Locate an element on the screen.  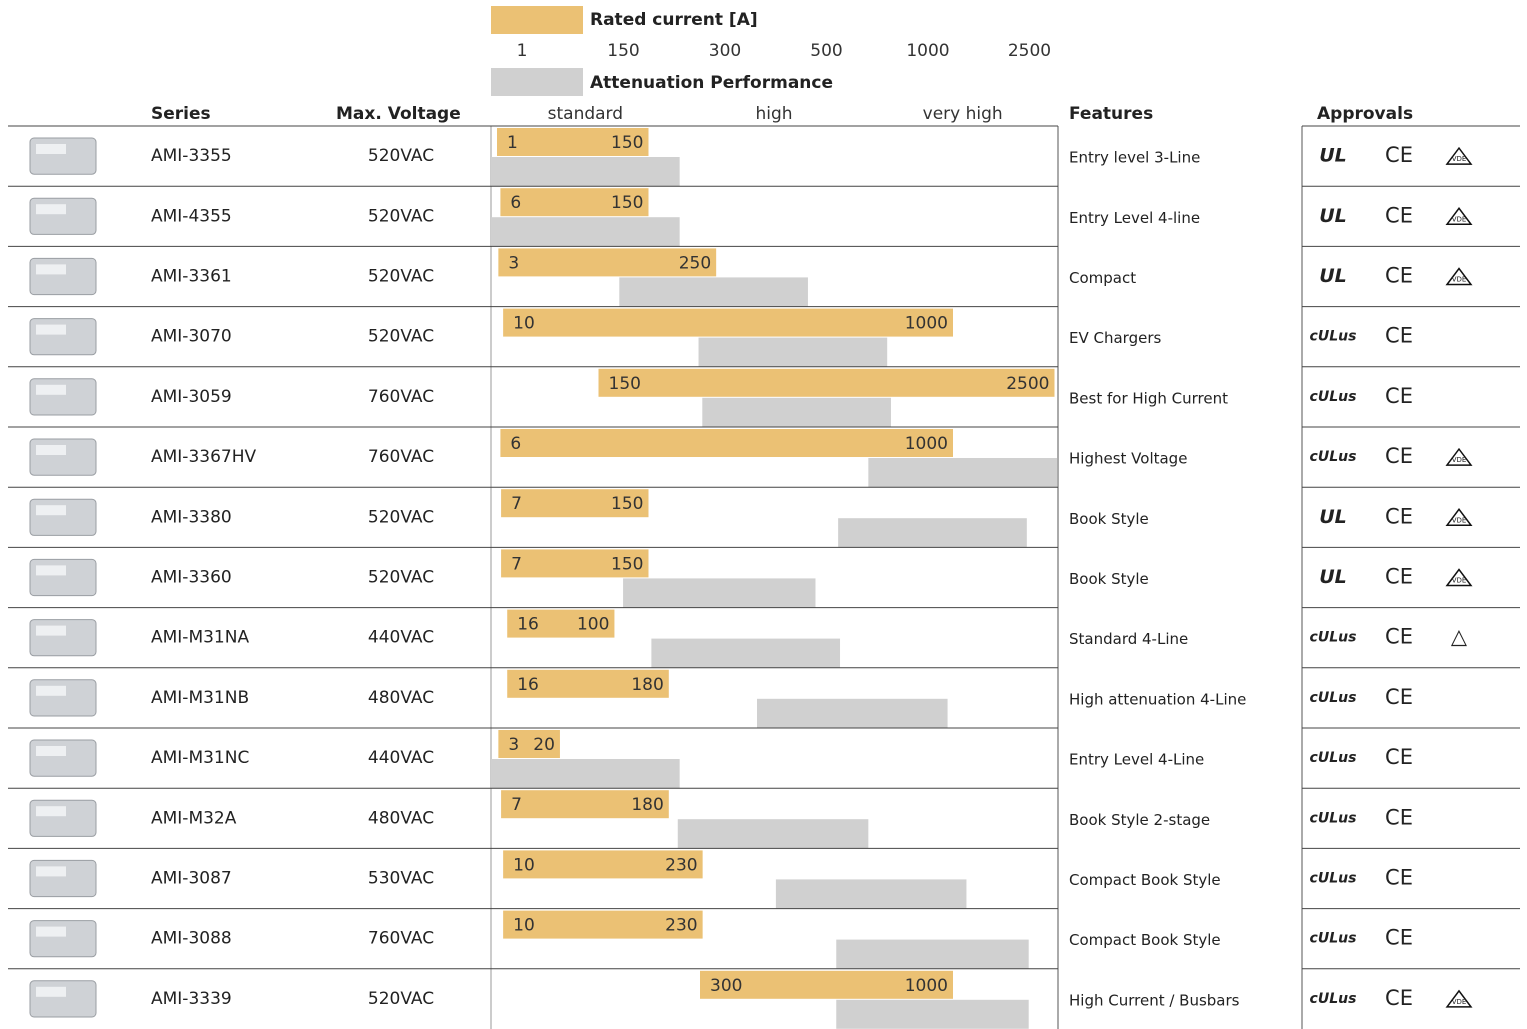
feature: Entry Level 4-Line is located at coordinates (1136, 760).